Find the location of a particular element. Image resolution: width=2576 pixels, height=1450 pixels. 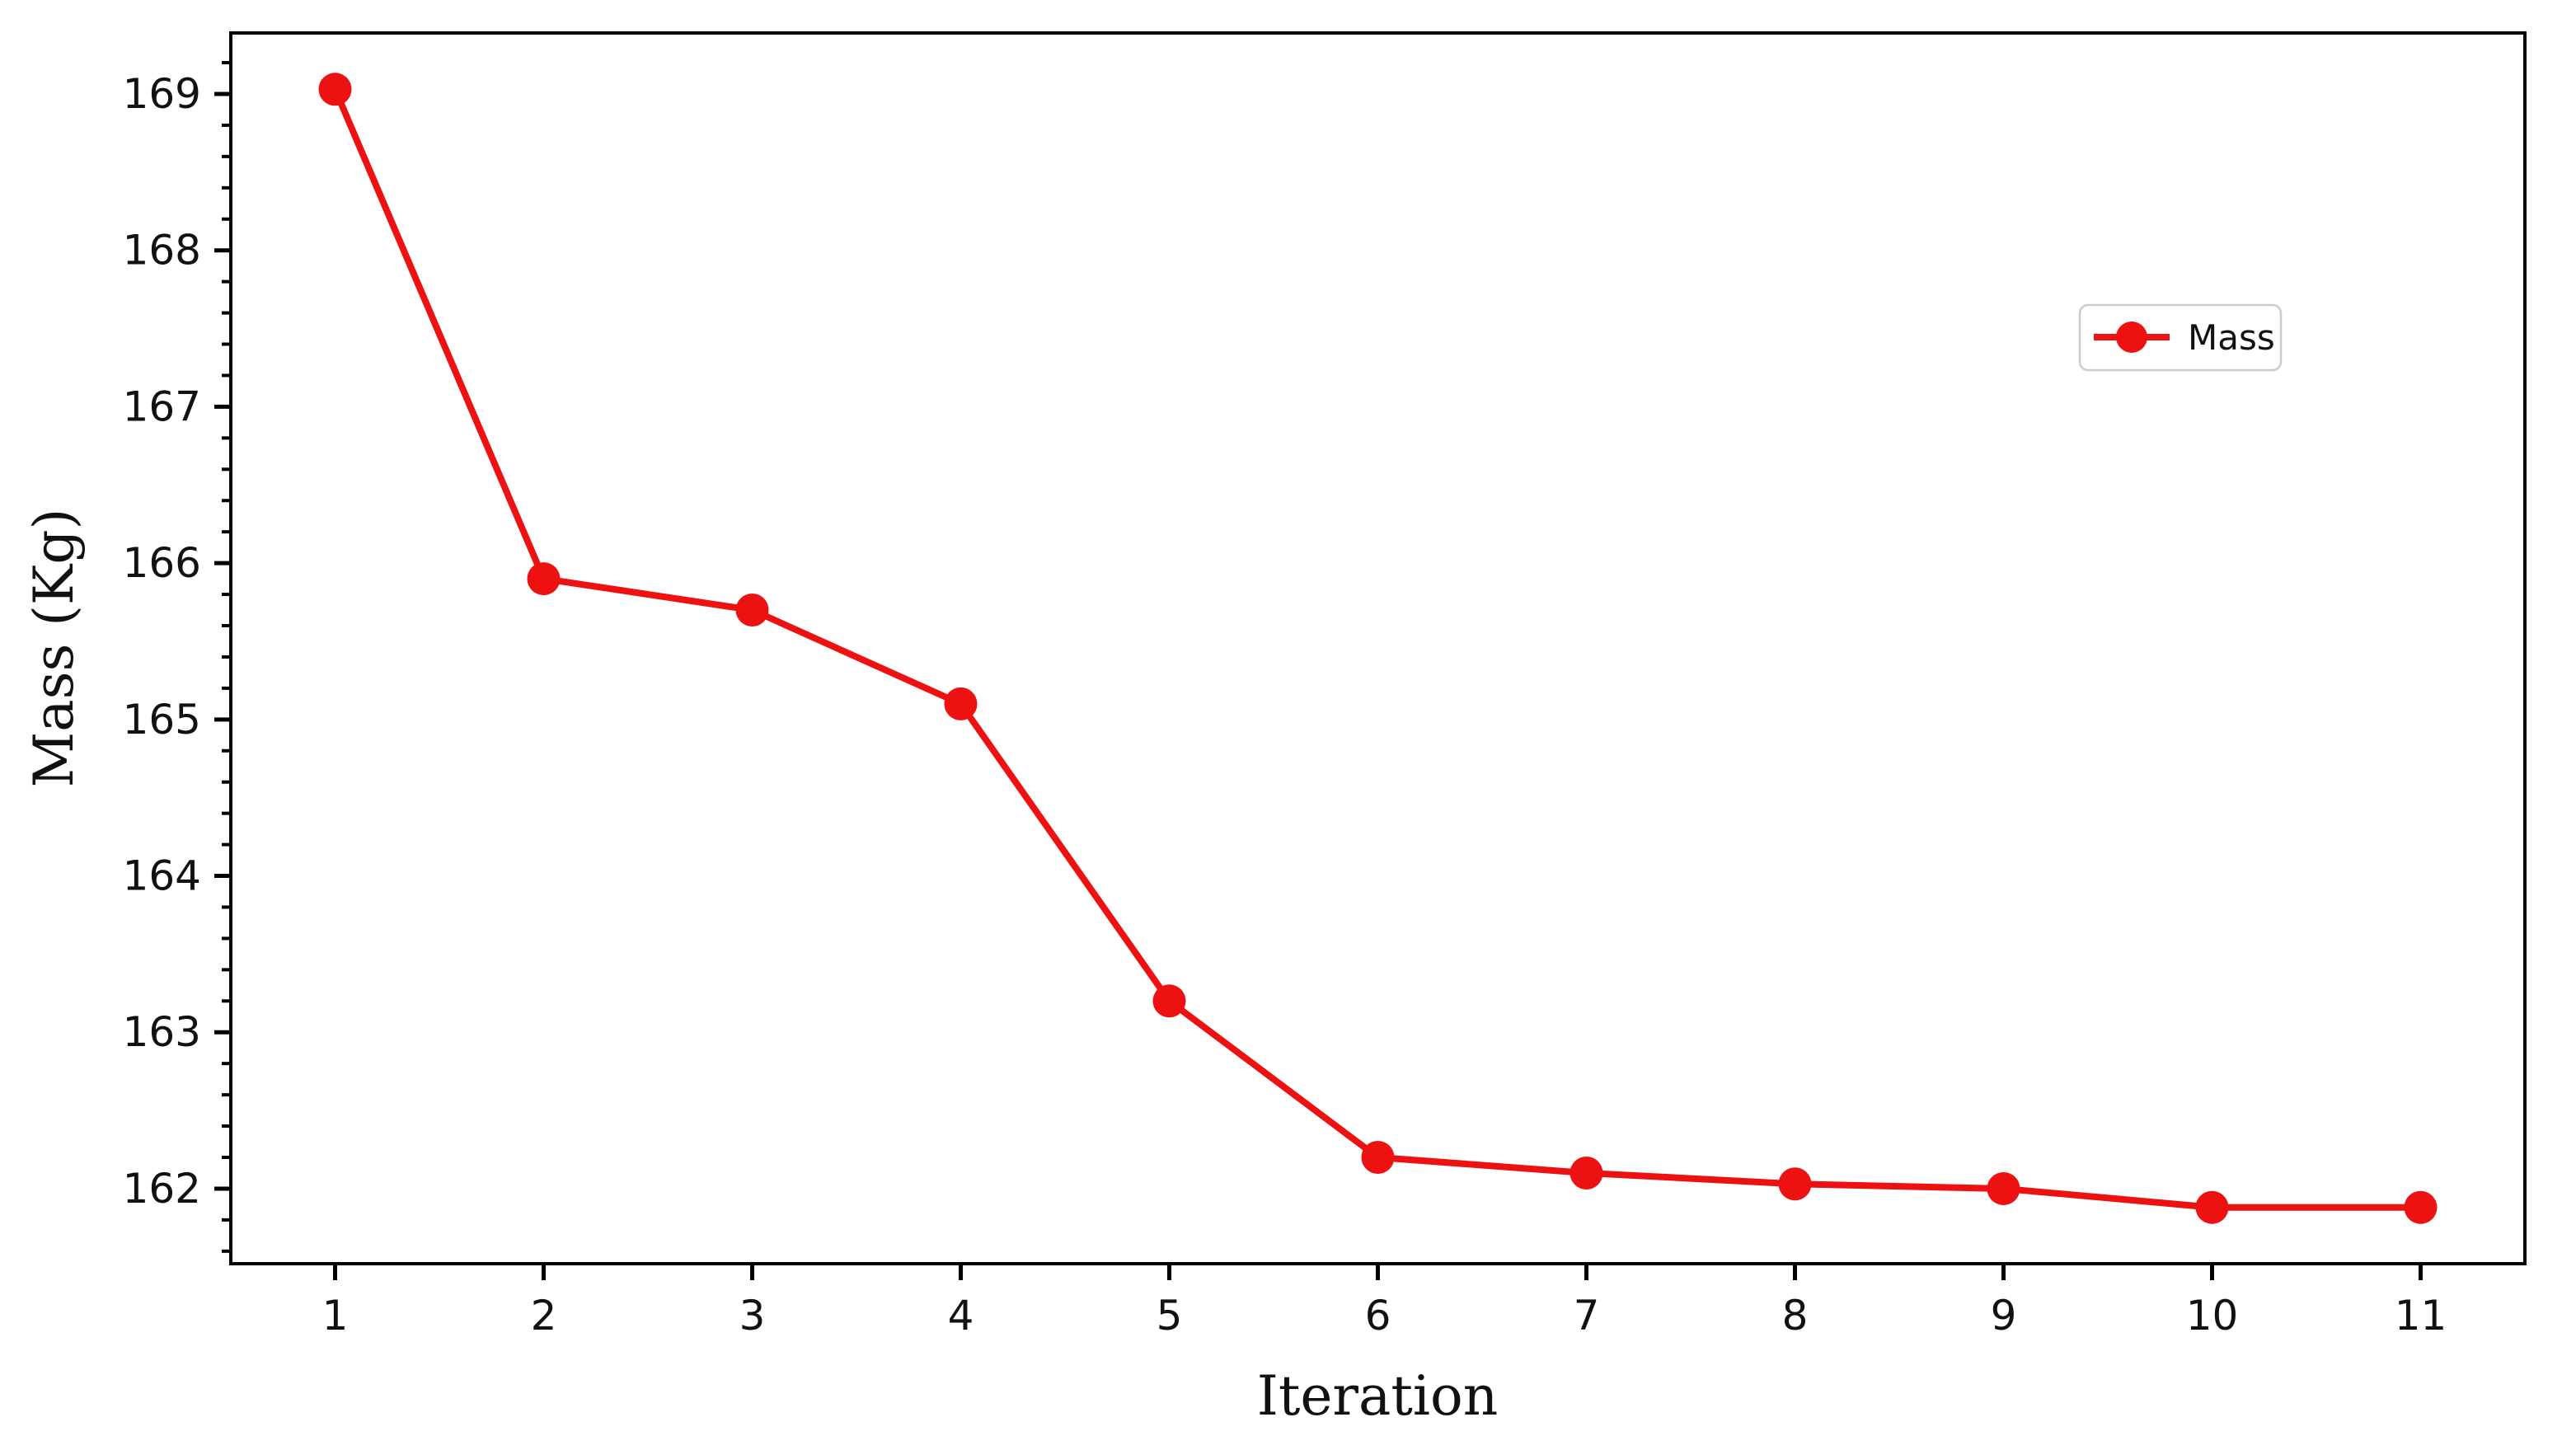

y-tick-label: 164 is located at coordinates (162, 876).